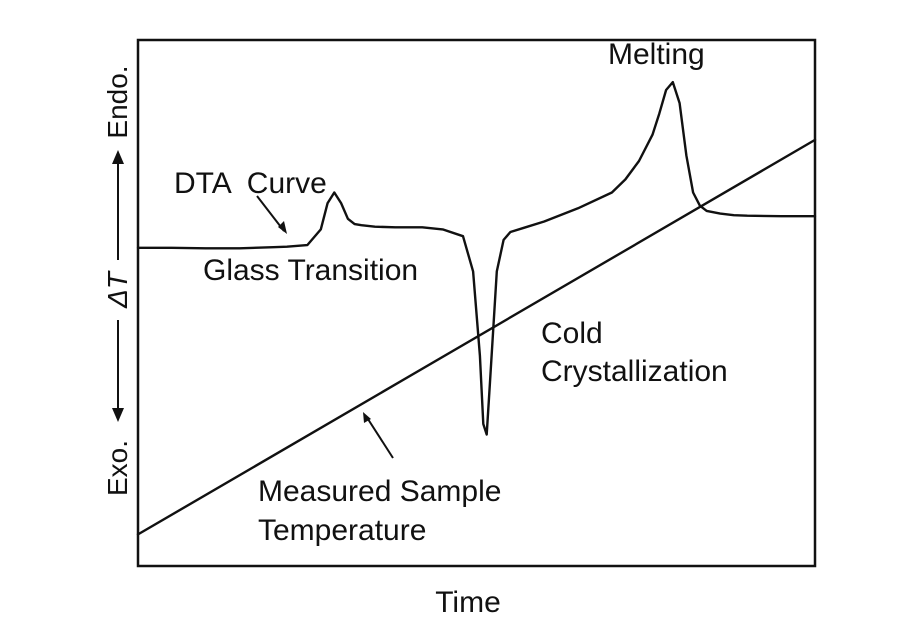  Describe the element at coordinates (379, 491) in the screenshot. I see `annotation-measured-sample: Measured Sample` at that location.